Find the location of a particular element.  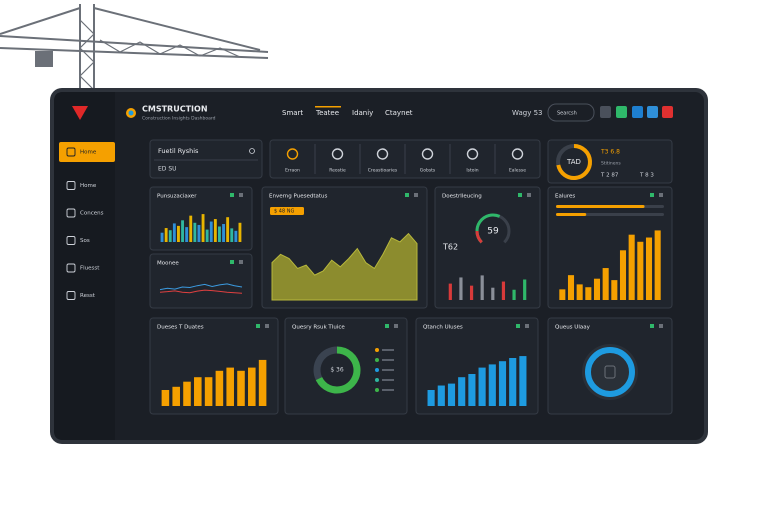

toolbar-label: Erraon is located at coordinates (292, 171).